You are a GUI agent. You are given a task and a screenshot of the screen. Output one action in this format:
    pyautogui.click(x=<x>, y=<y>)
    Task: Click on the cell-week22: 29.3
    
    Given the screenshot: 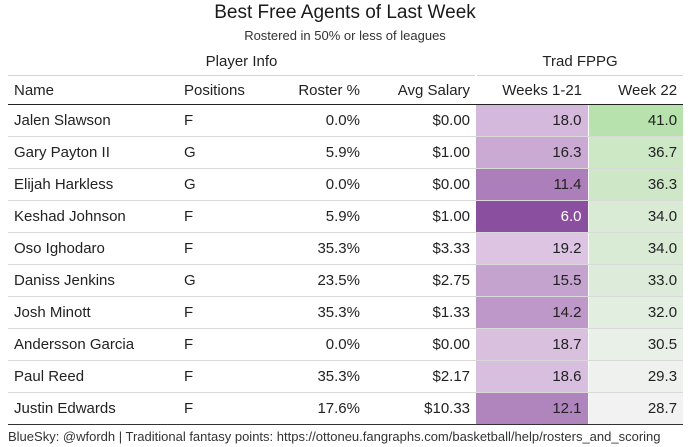 What is the action you would take?
    pyautogui.click(x=635, y=376)
    